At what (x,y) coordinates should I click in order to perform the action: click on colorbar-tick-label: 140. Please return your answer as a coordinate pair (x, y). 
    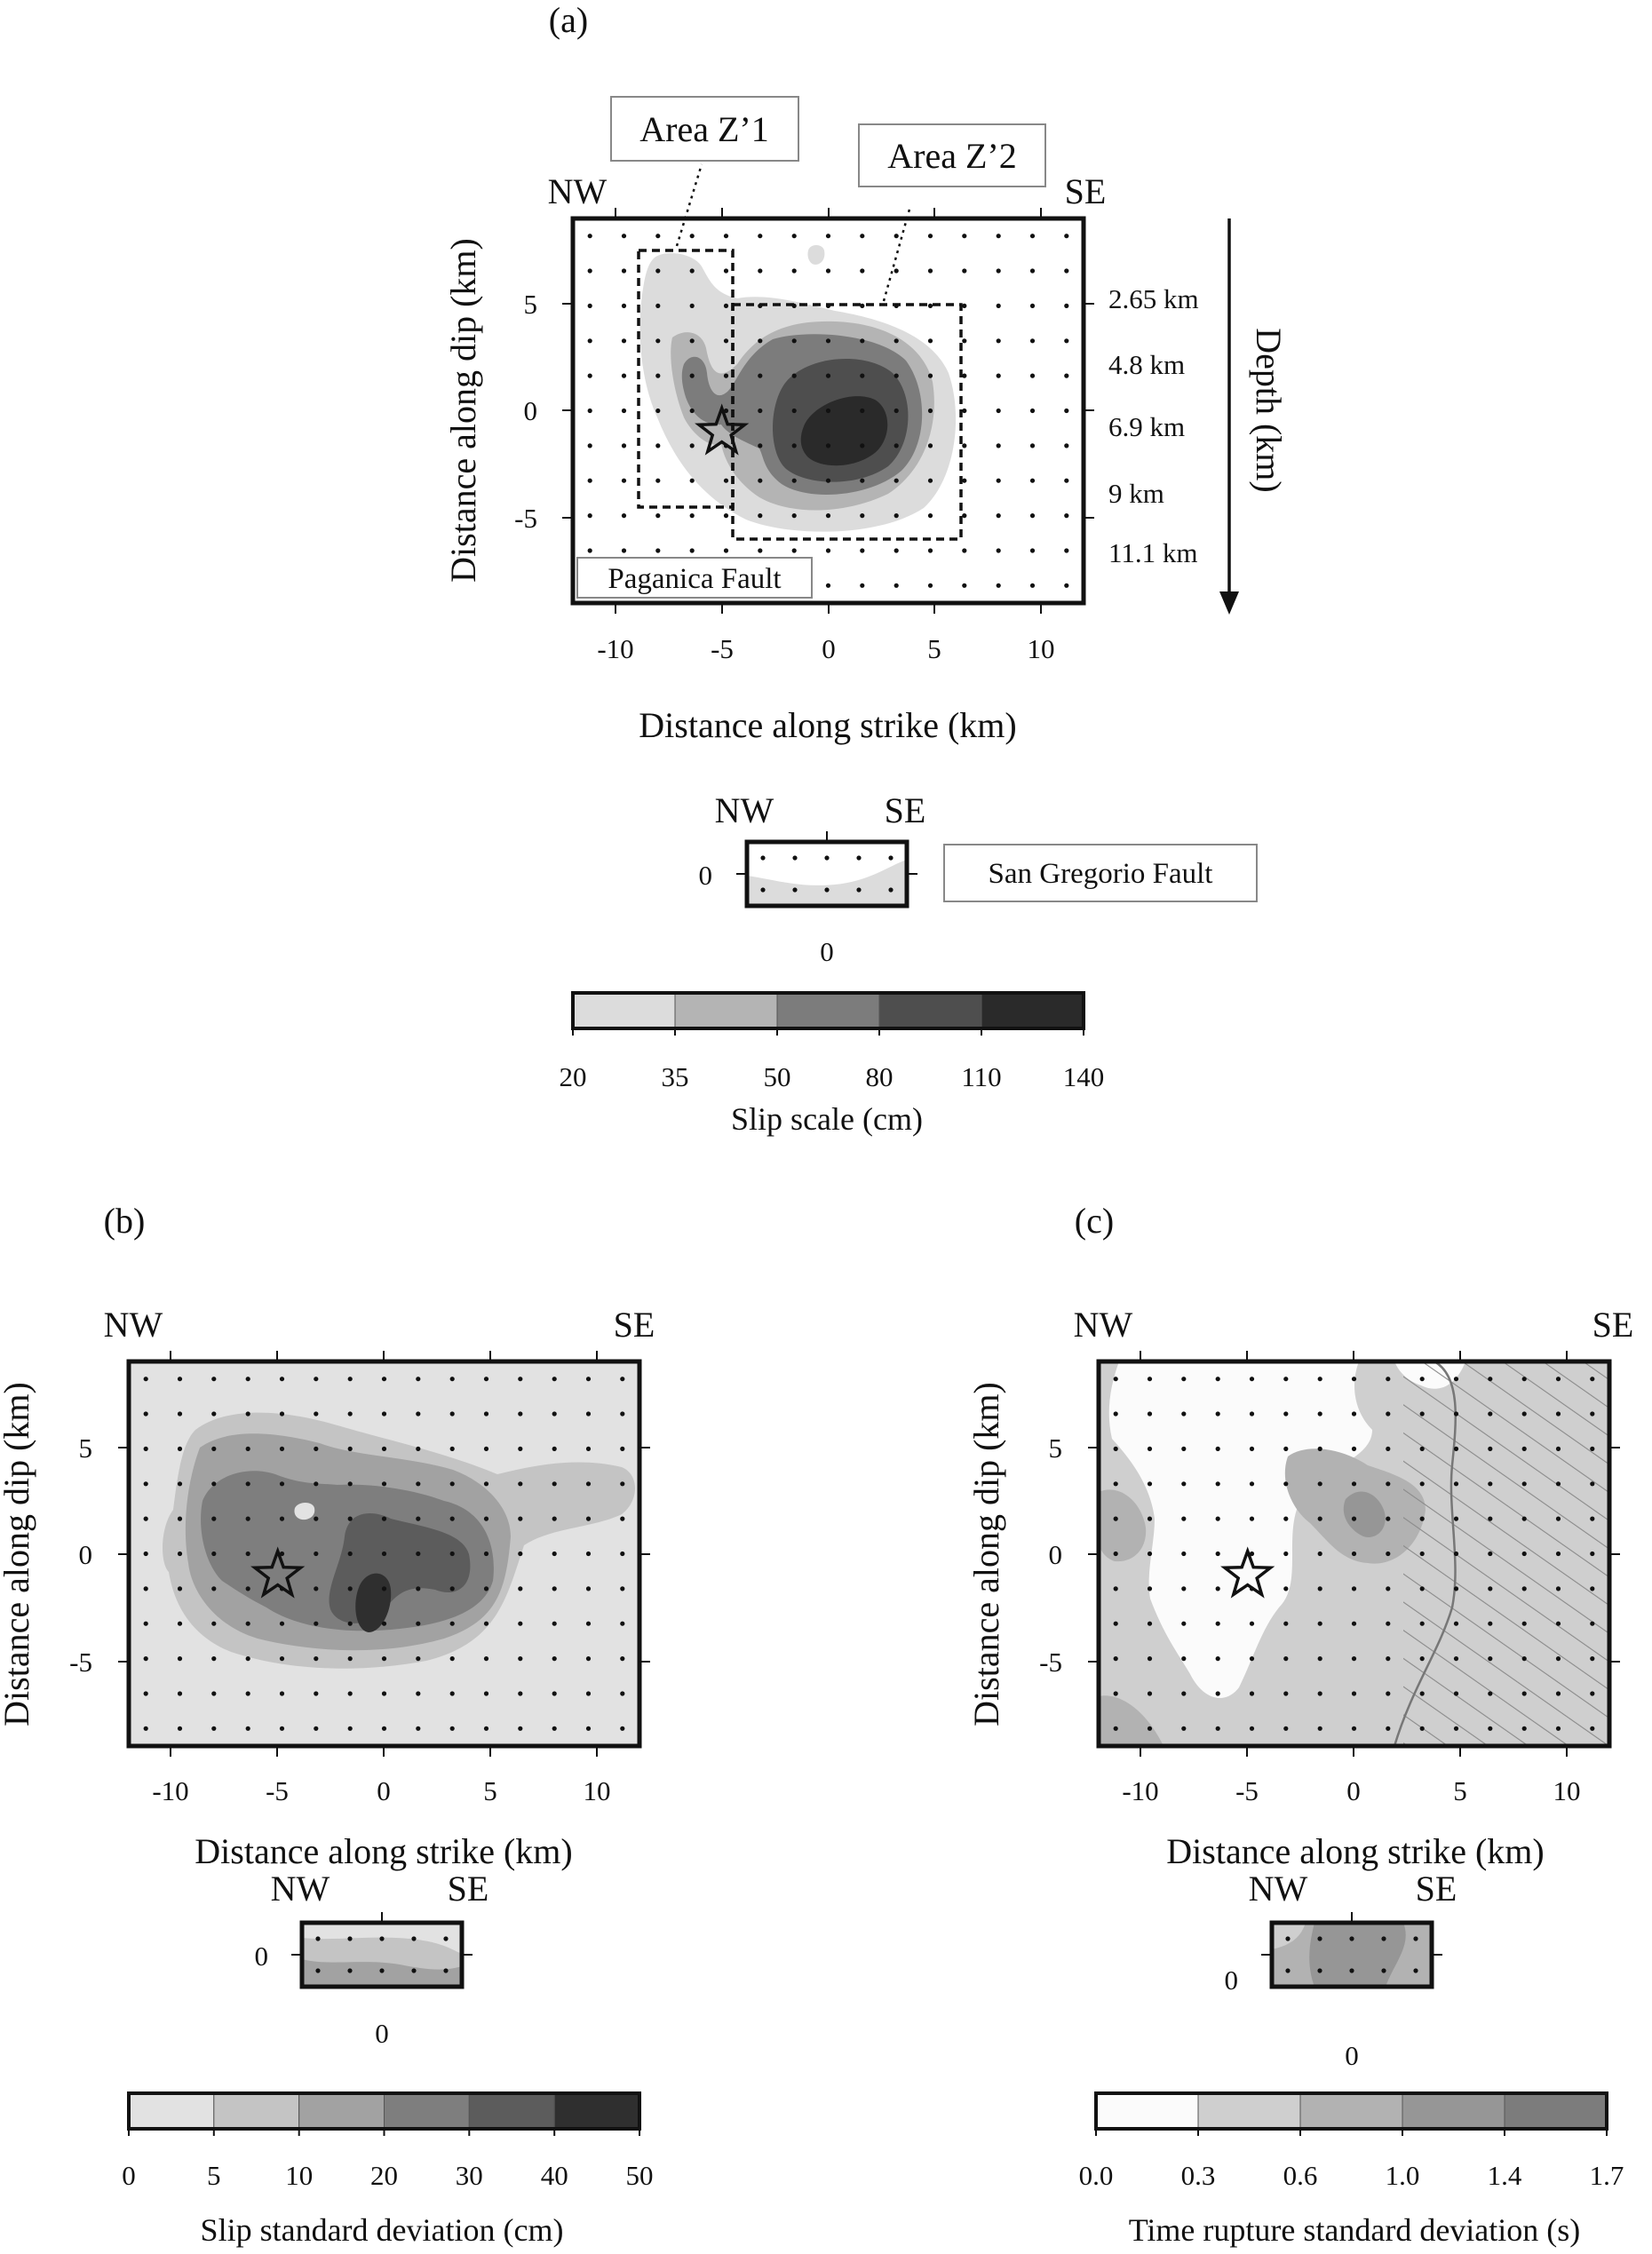
    Looking at the image, I should click on (1084, 1076).